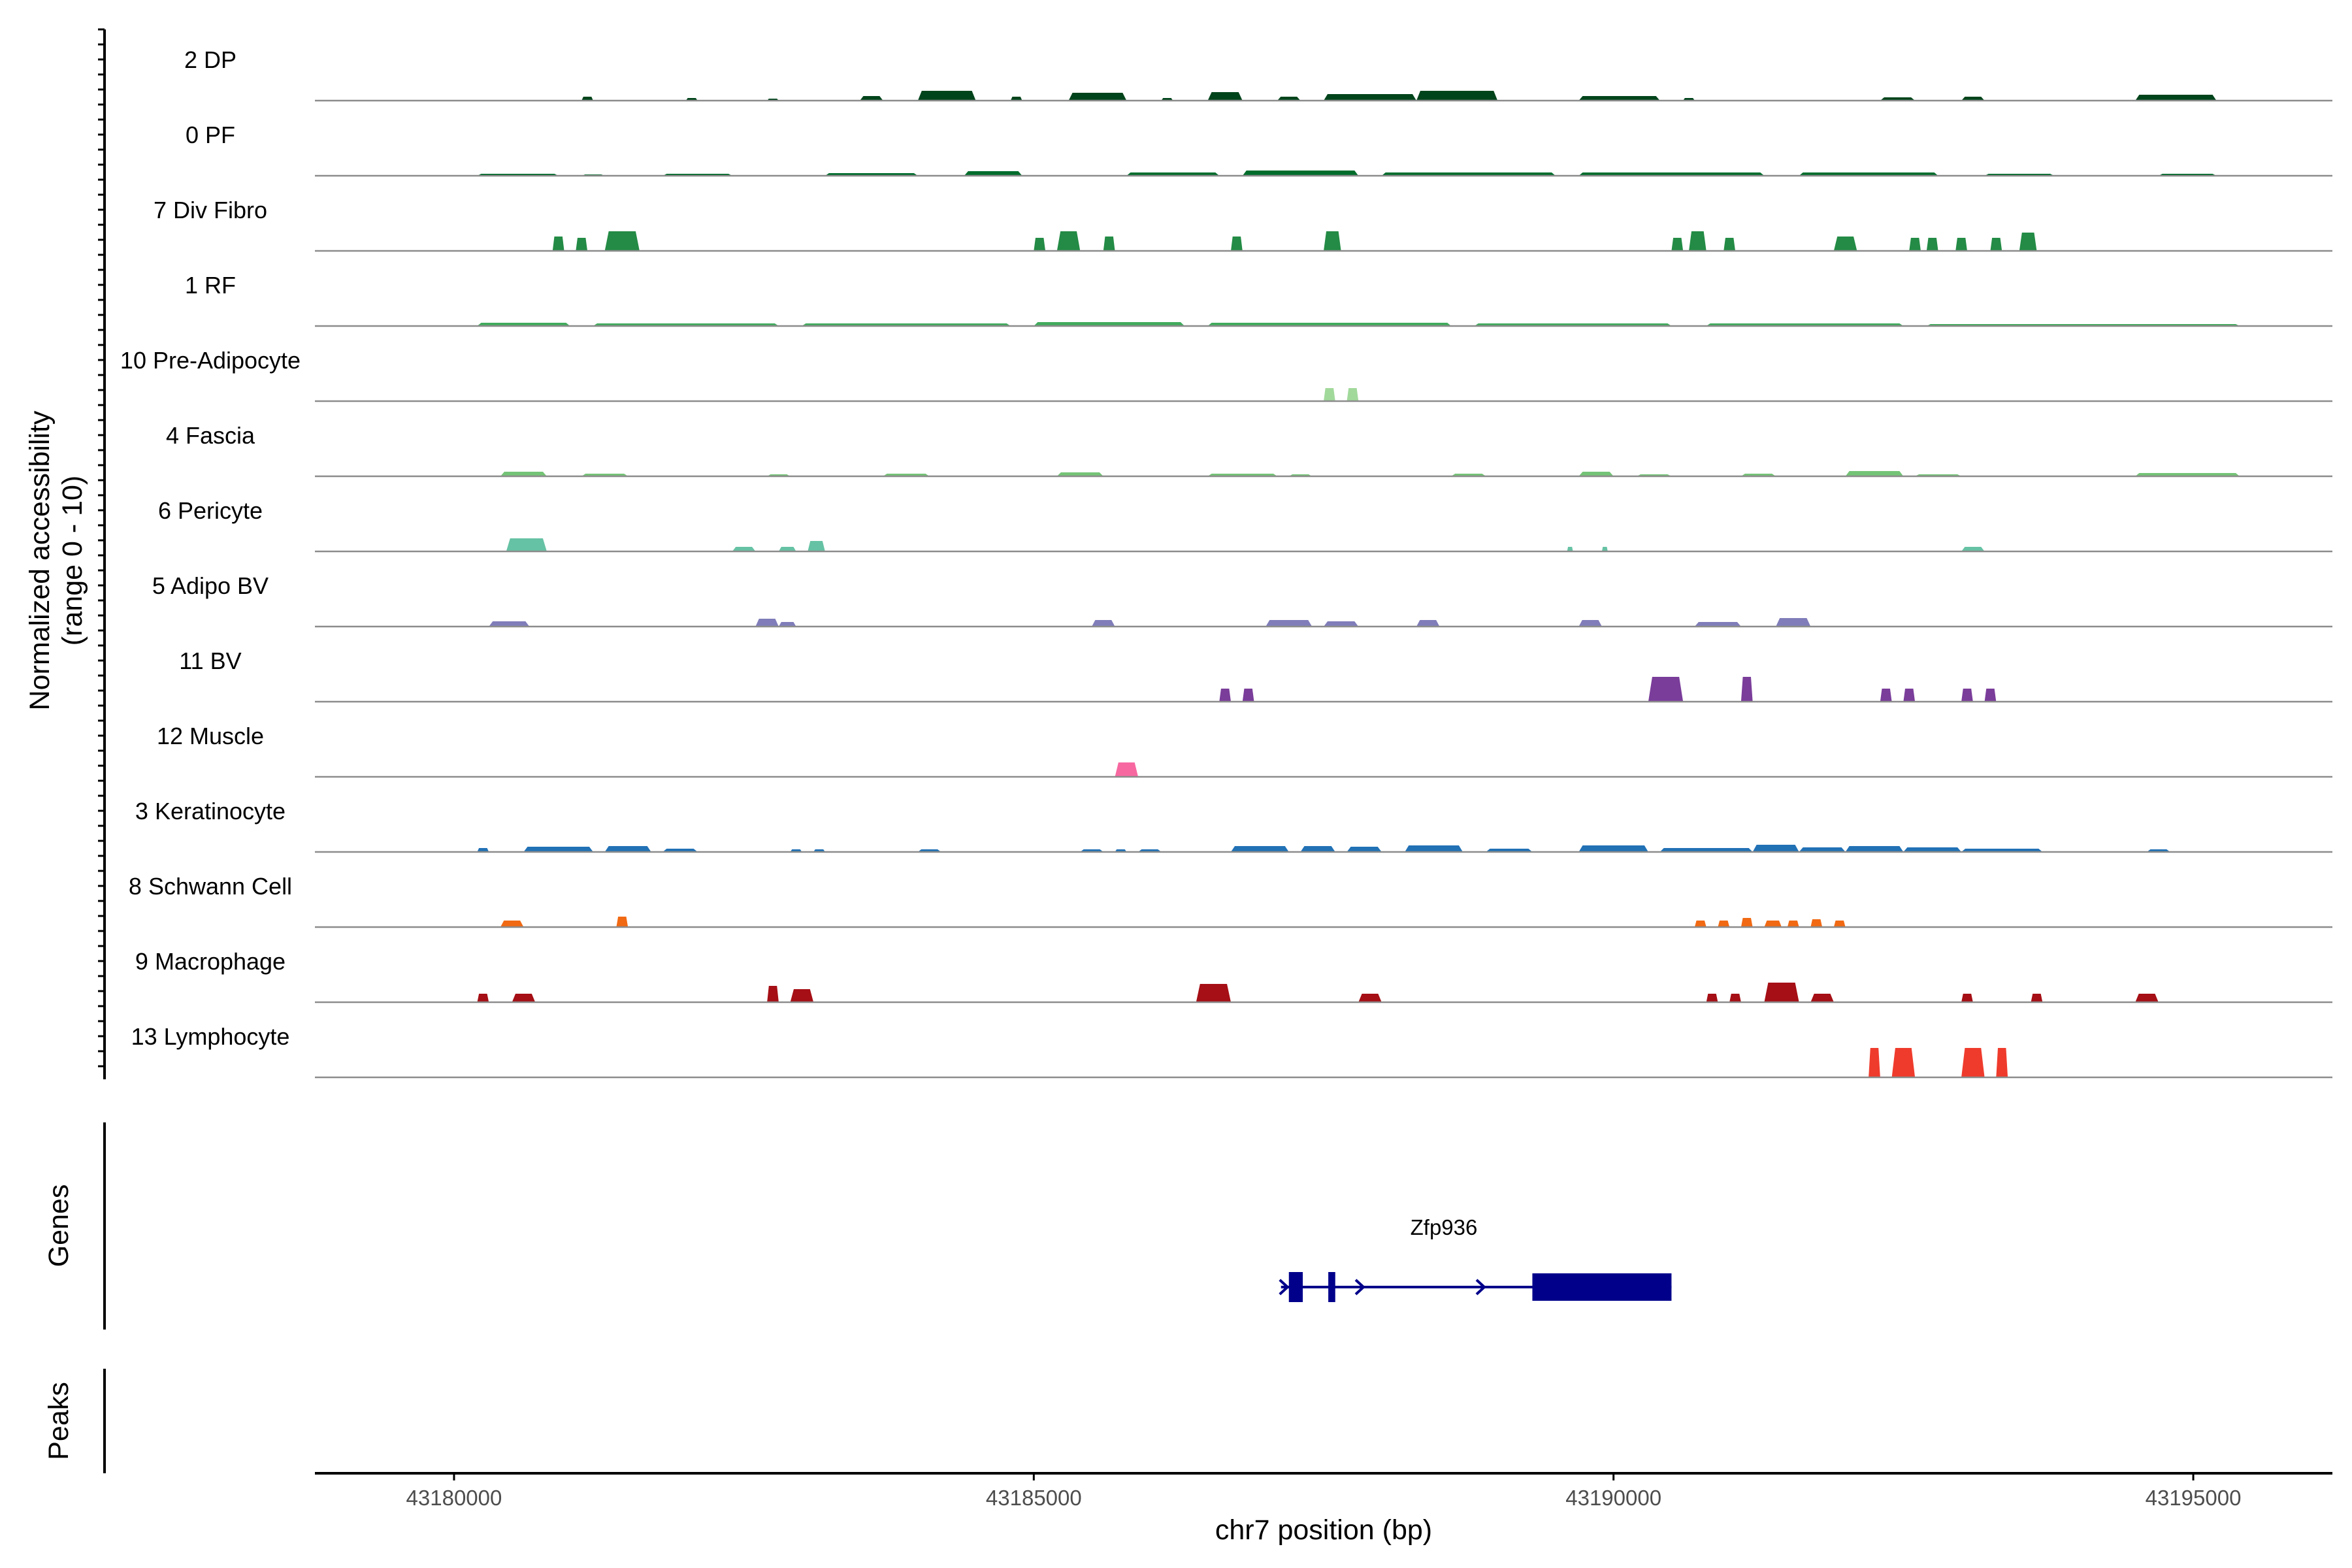 This screenshot has height=1568, width=2352. Describe the element at coordinates (1323, 1491) in the screenshot. I see `x-axis: 43180000 43185000 43190000 43195000` at that location.